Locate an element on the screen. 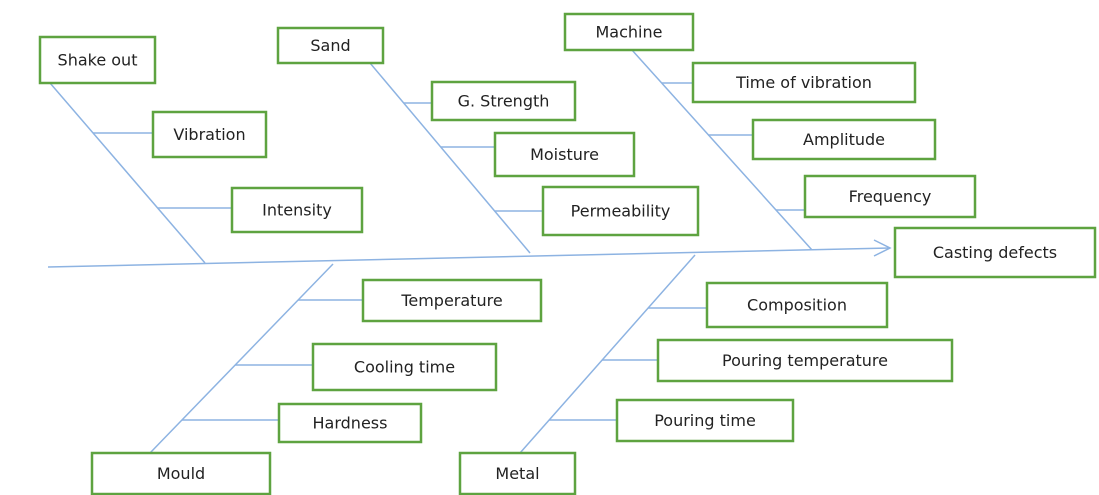 This screenshot has width=1099, height=495. category-label: Mould is located at coordinates (181, 473).